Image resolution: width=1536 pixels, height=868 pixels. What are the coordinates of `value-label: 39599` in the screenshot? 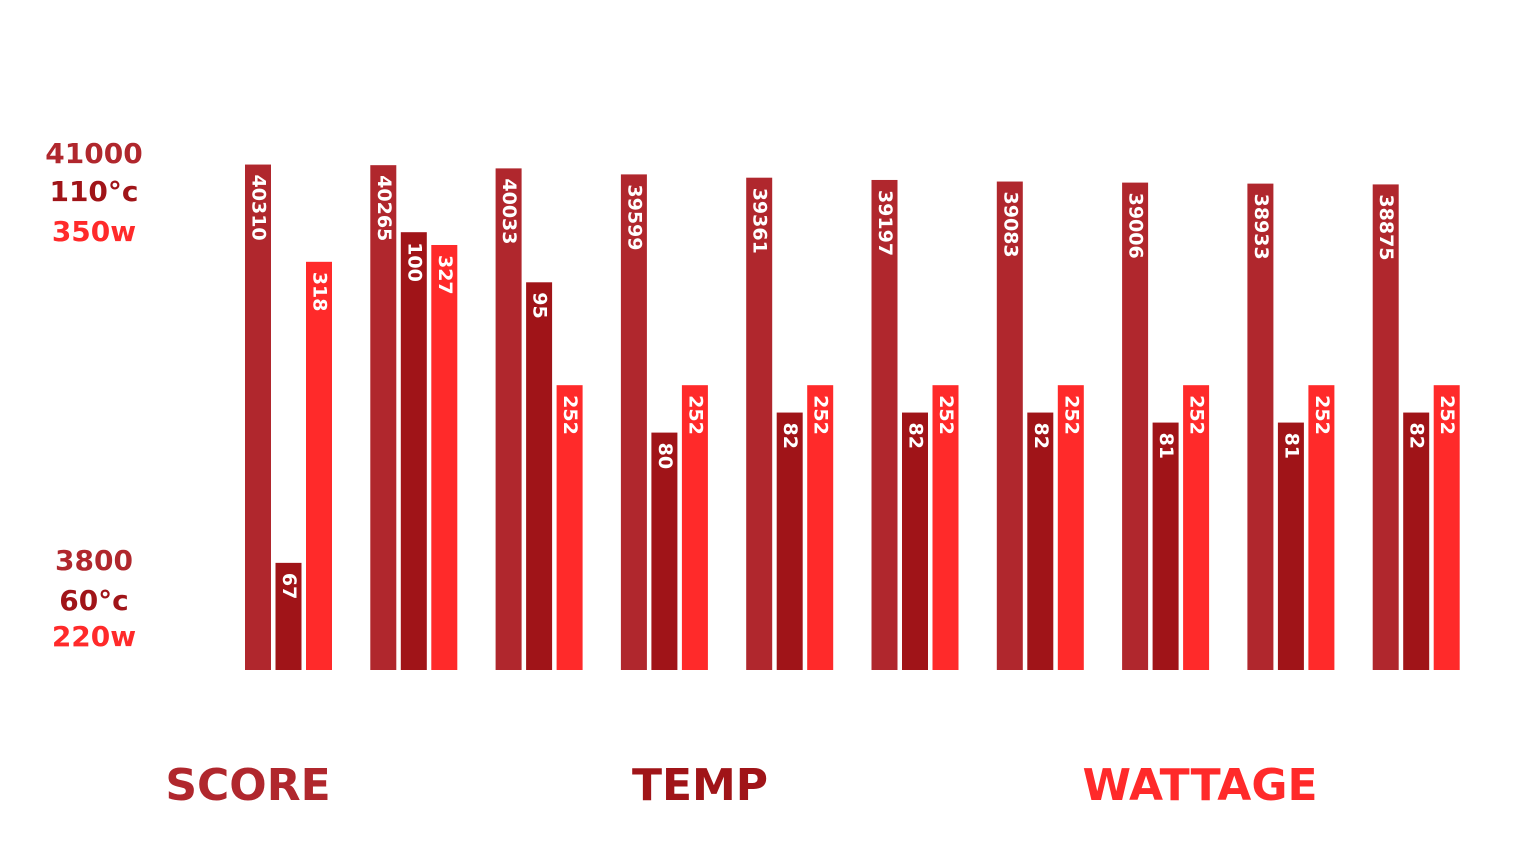 It's located at (634, 217).